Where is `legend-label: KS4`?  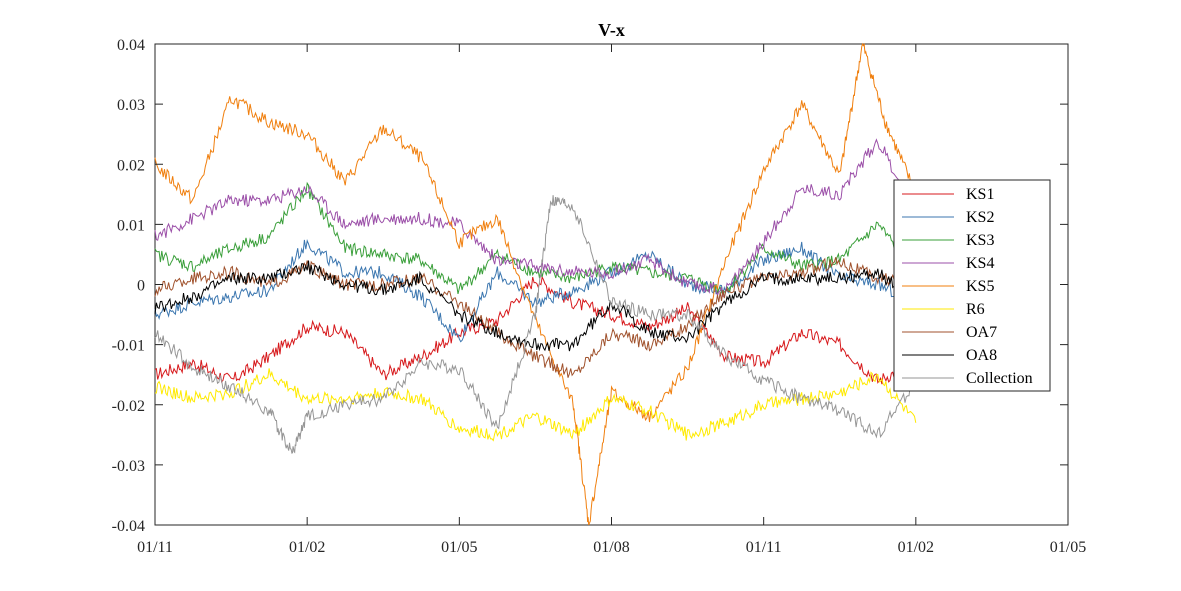
legend-label: KS4 is located at coordinates (980, 263).